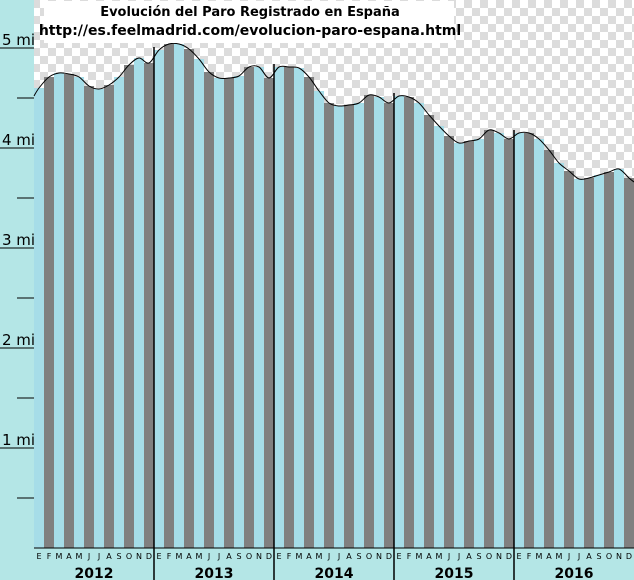  I want to click on y-tick-label: 5 mi, so click(18, 40).